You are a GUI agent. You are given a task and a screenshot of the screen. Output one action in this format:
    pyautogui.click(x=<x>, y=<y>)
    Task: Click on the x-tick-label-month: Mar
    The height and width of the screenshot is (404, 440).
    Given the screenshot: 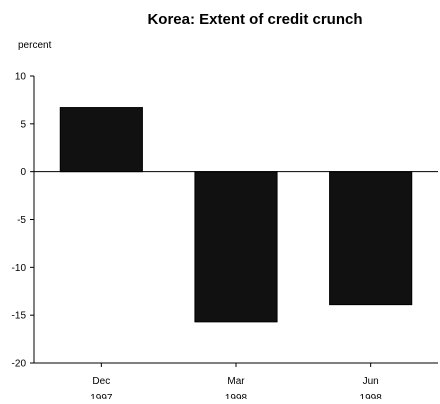 What is the action you would take?
    pyautogui.click(x=236, y=381)
    